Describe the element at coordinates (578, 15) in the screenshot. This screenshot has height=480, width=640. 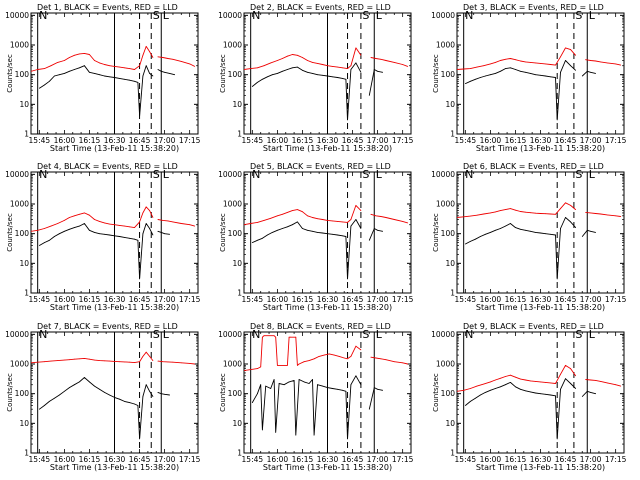
I see `marker-label-2: S` at that location.